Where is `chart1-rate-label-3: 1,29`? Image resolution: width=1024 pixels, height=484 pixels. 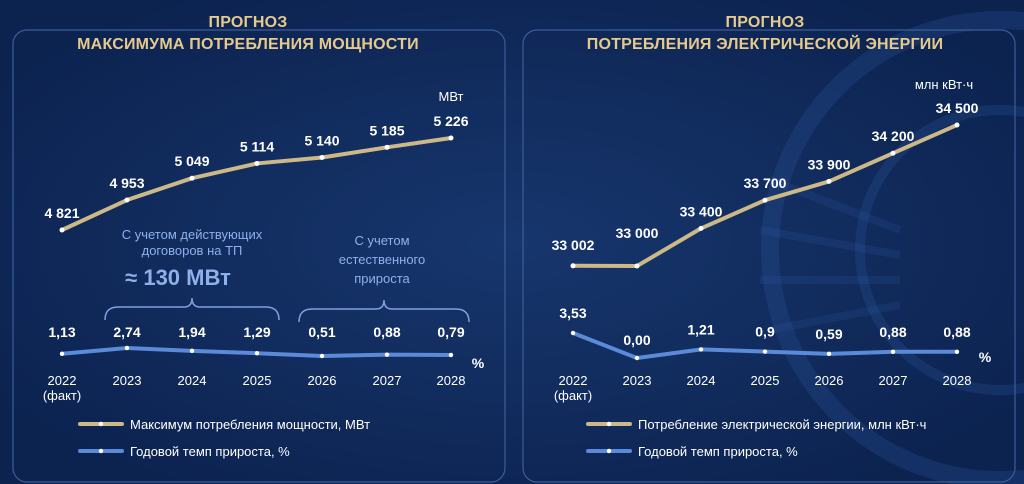
chart1-rate-label-3: 1,29 is located at coordinates (256, 332).